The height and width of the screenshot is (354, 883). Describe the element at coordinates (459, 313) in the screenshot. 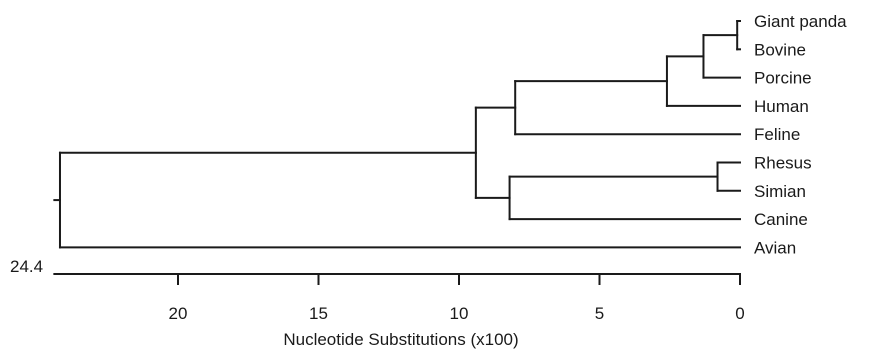

I see `tick-label-10: 10` at that location.